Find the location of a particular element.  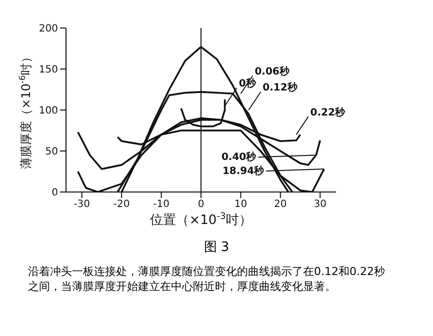

y-tick-label: 200 is located at coordinates (48, 29).